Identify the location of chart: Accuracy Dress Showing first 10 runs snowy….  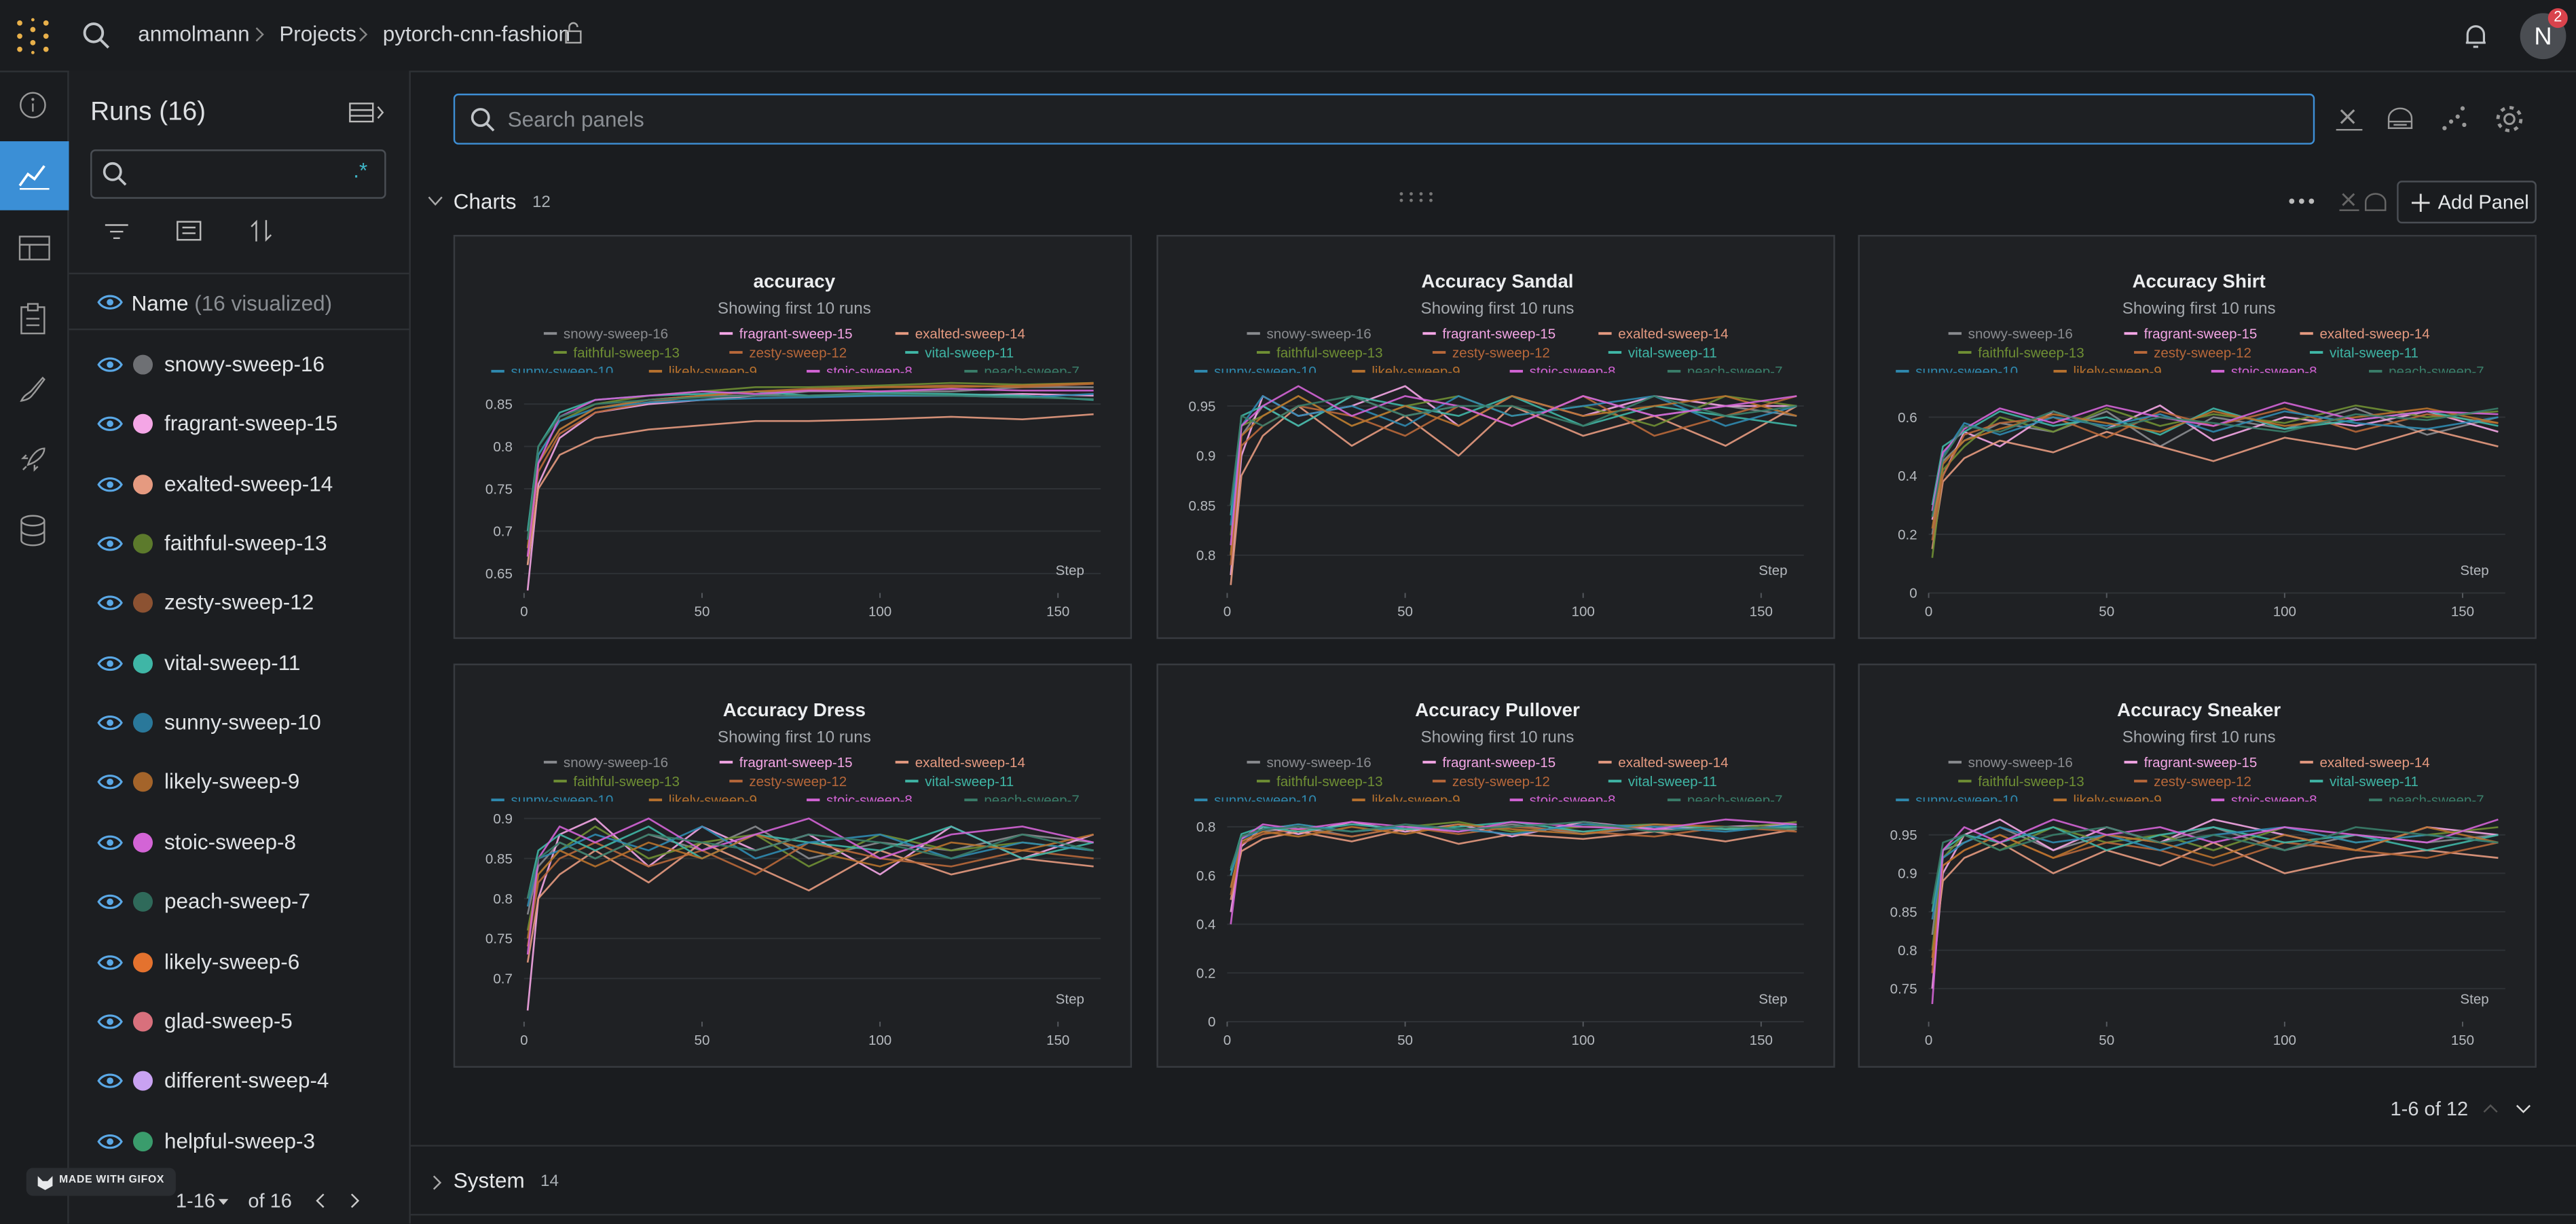
(793, 873).